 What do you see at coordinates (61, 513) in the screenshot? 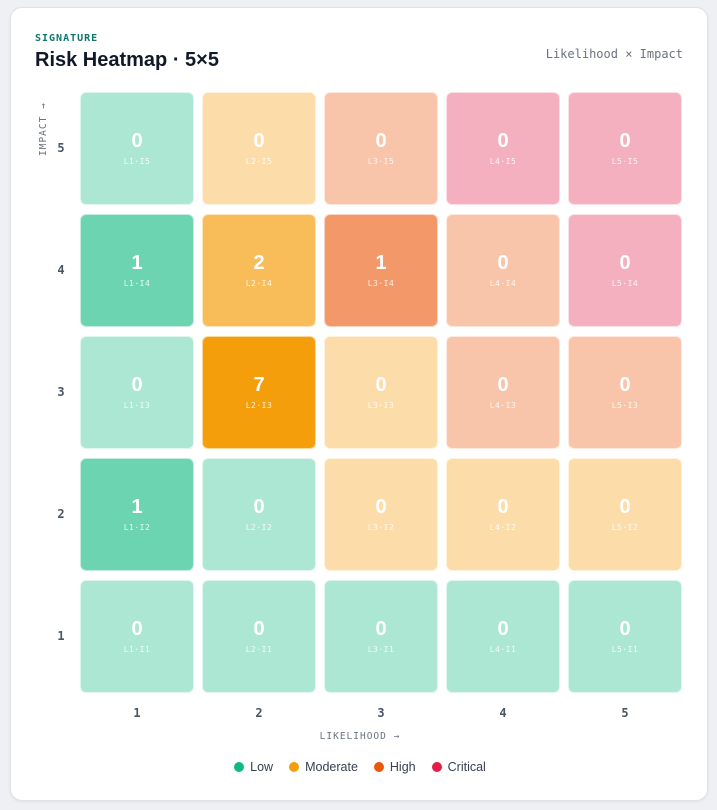
I see `y-tick-label: 2` at bounding box center [61, 513].